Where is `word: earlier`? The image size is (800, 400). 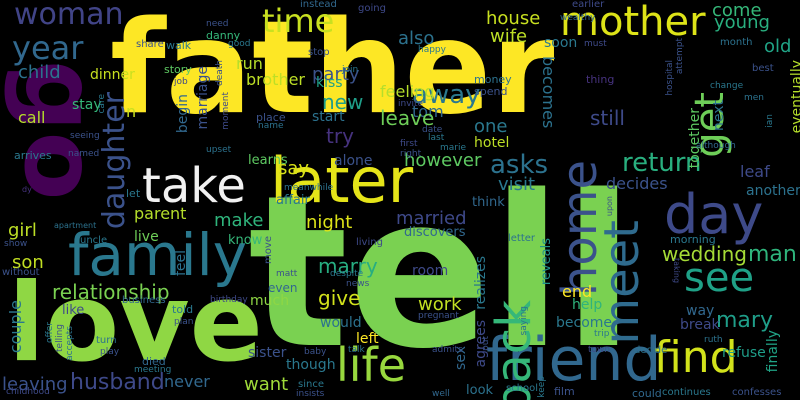 word: earlier is located at coordinates (588, 5).